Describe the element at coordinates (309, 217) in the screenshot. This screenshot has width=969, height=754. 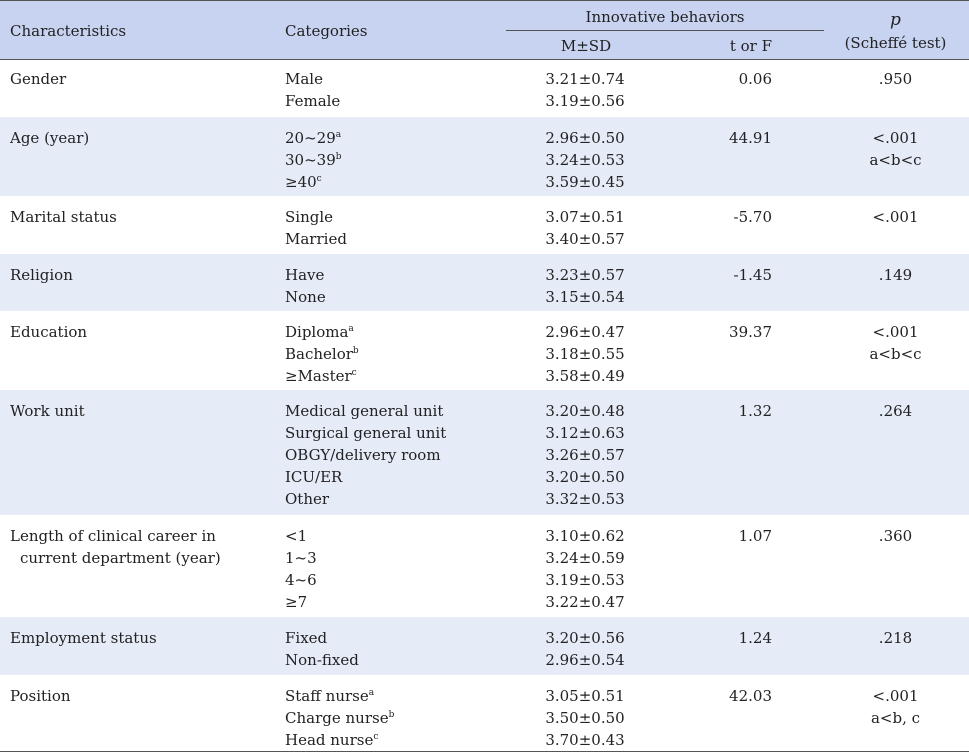
I see `category-text: Single` at that location.